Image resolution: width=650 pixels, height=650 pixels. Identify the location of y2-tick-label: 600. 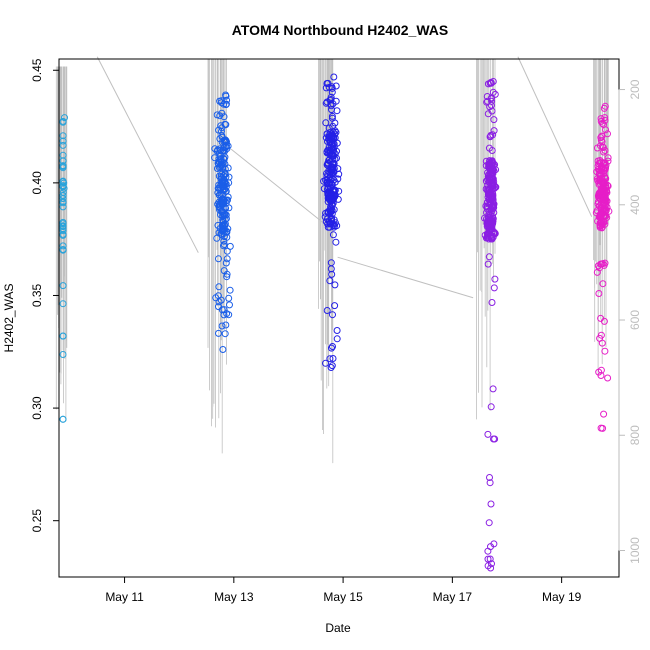
(635, 320).